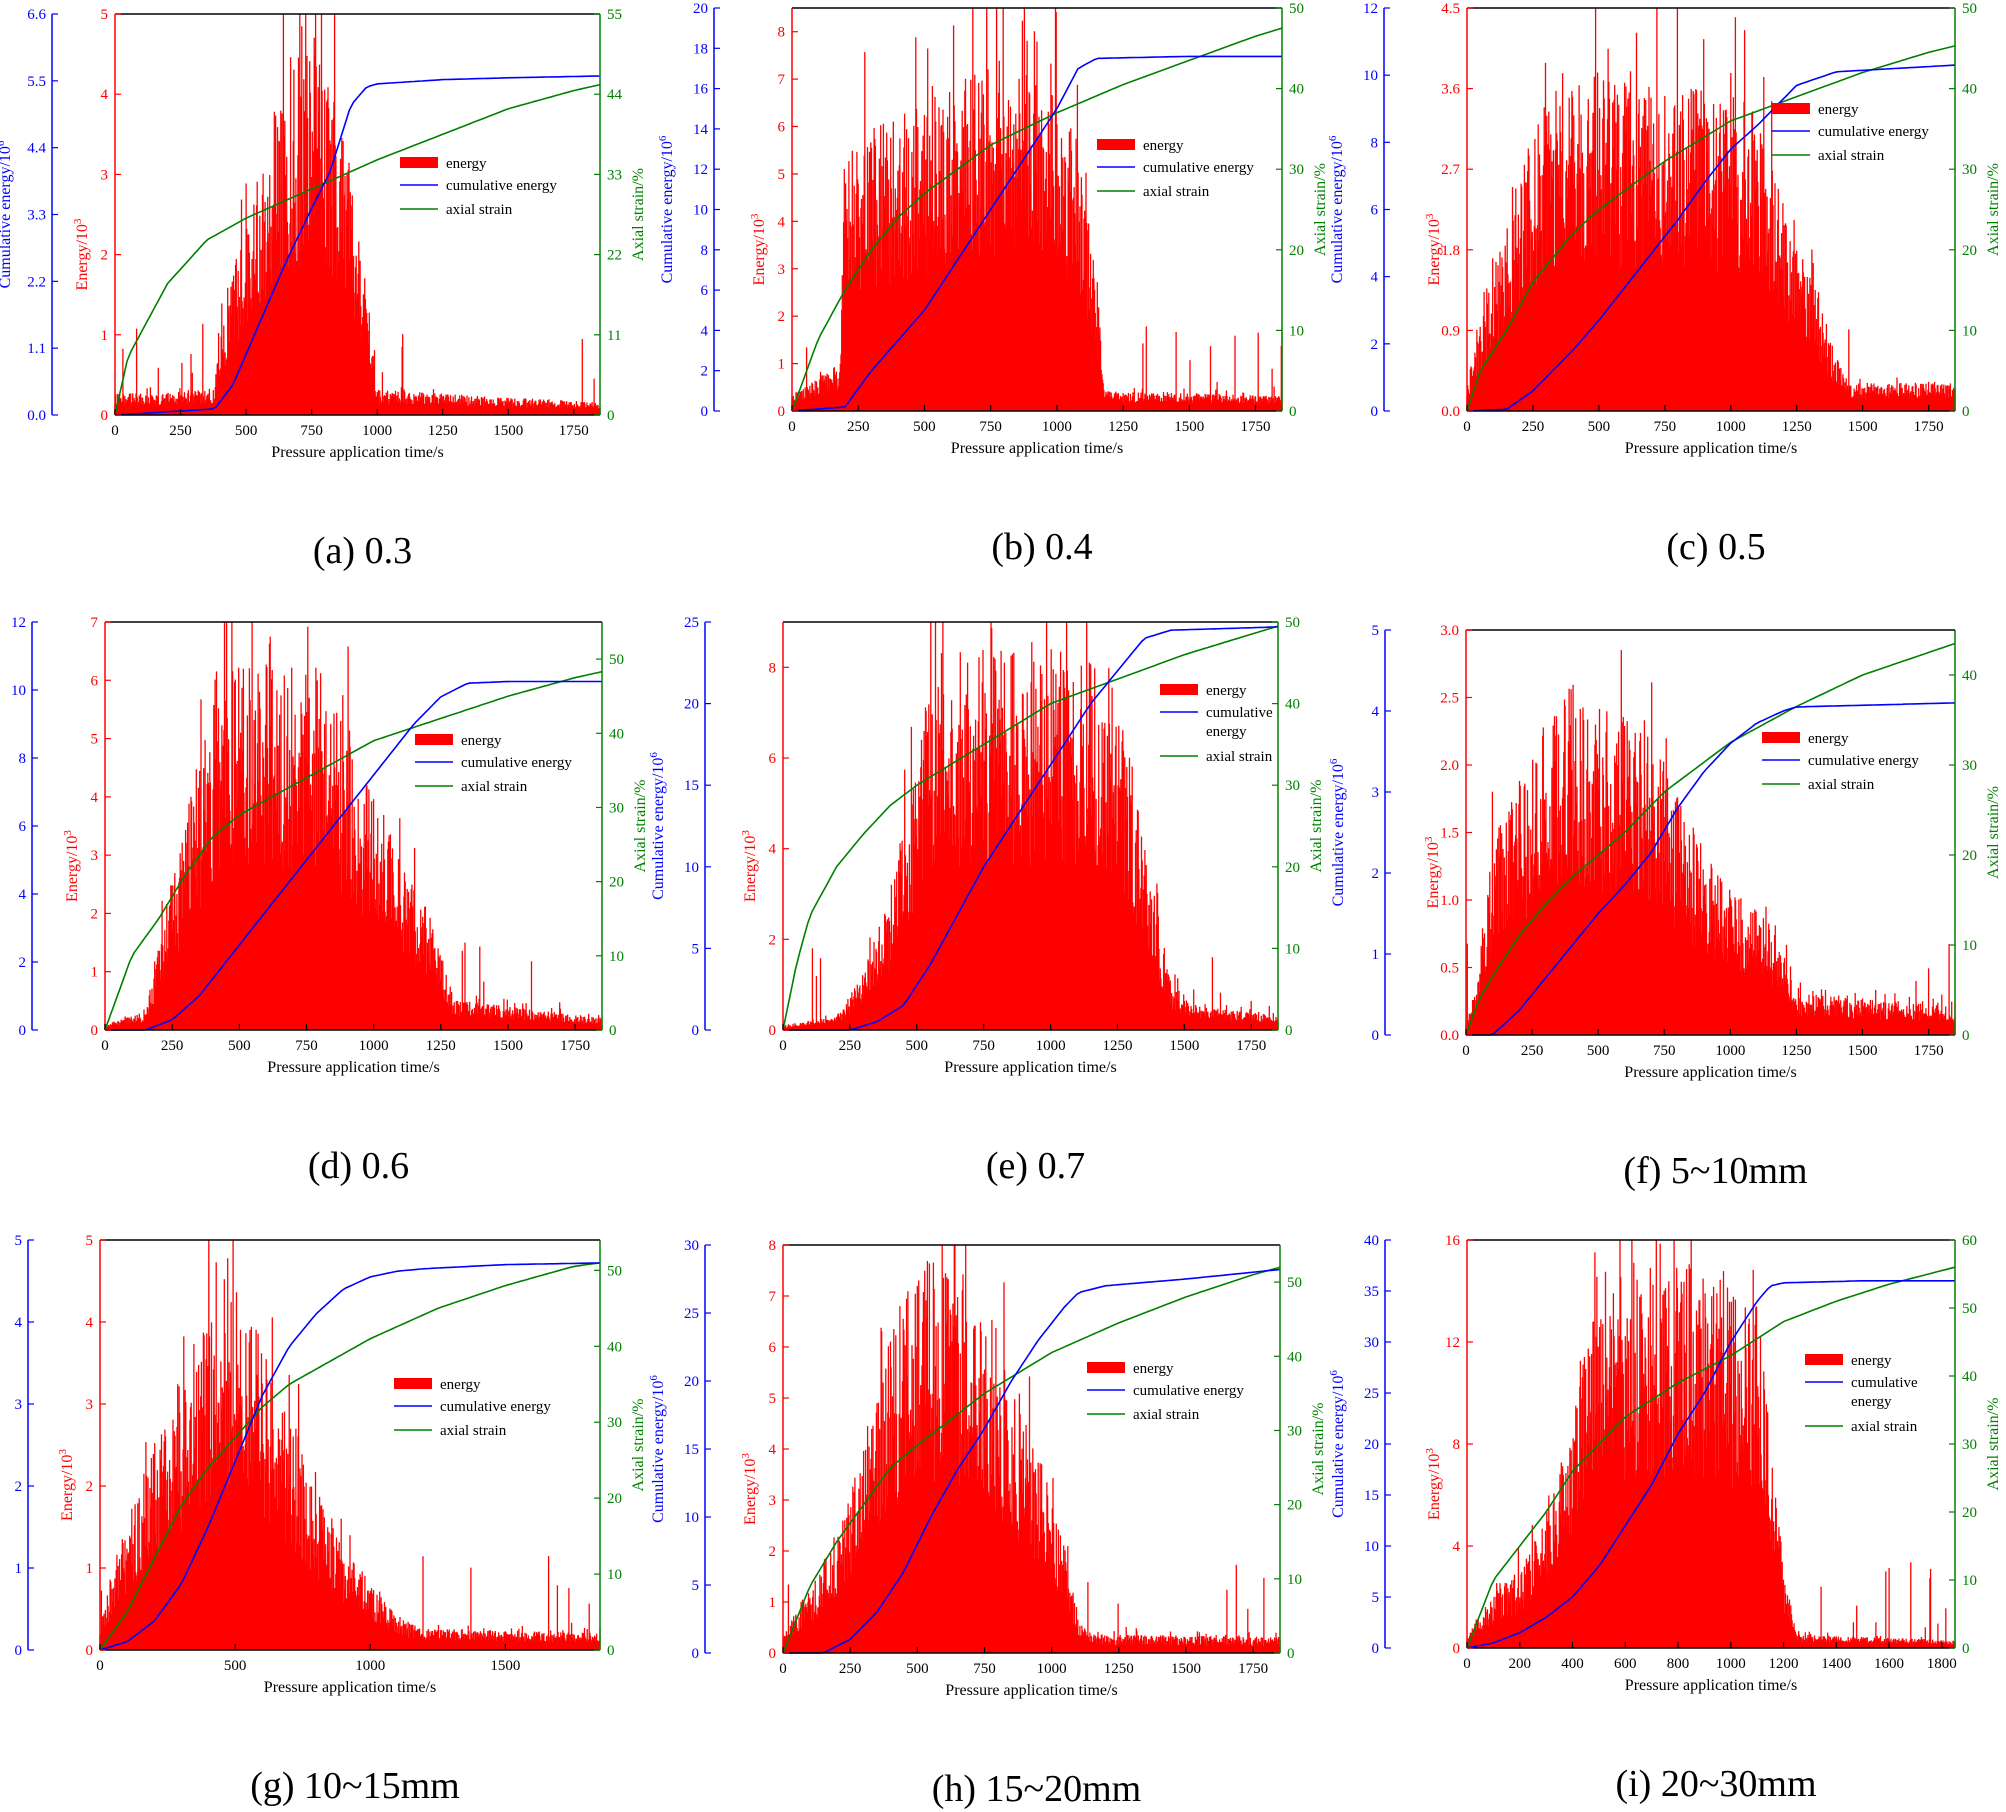 This screenshot has height=1812, width=2006. Describe the element at coordinates (614, 15) in the screenshot. I see `strain-tick-label: 55` at that location.